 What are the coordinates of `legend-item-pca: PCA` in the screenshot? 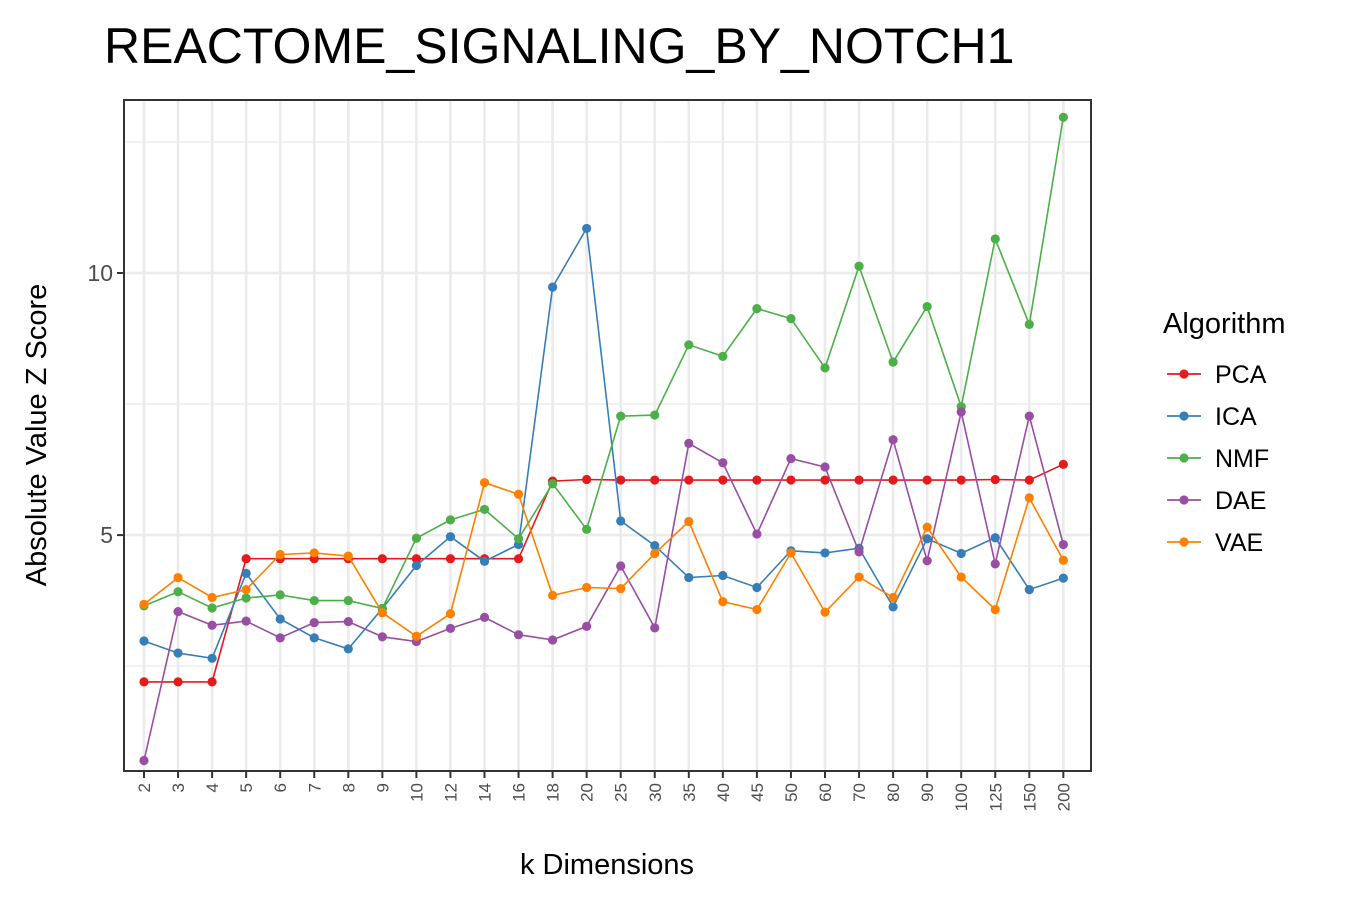 It's located at (1217, 375).